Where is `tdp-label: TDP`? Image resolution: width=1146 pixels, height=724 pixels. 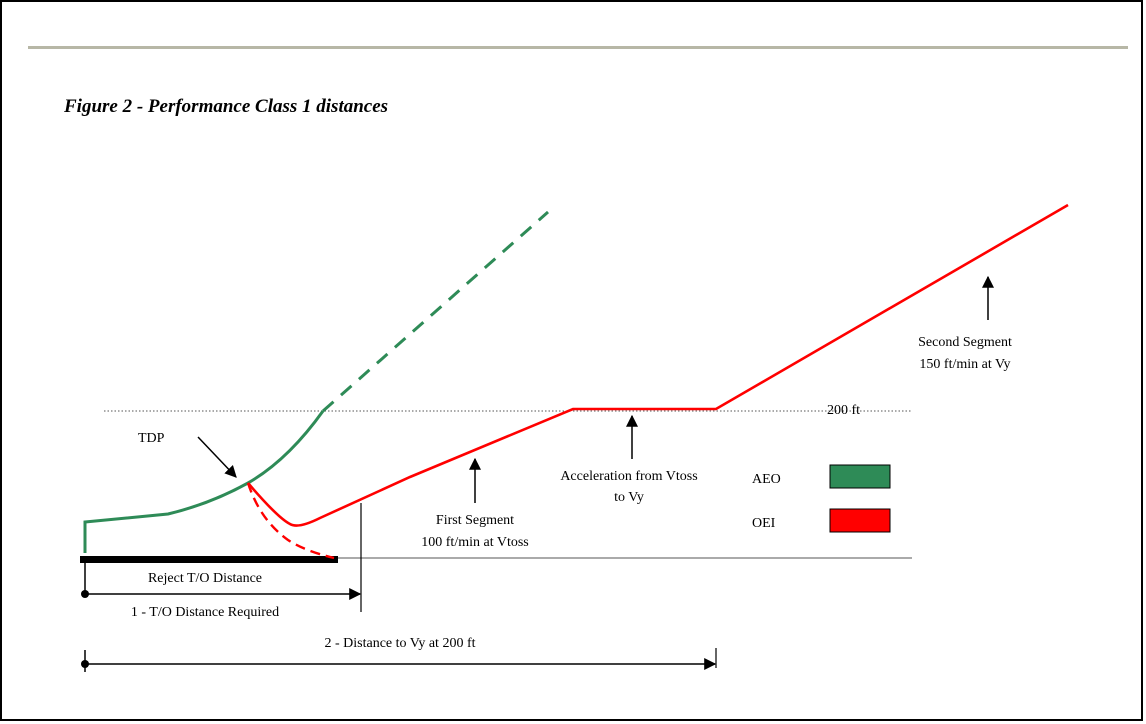
tdp-label: TDP is located at coordinates (151, 438).